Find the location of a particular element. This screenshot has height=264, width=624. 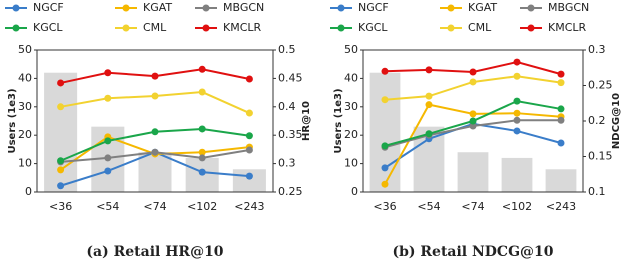

y-tick-label: 20 is located at coordinates (351, 134).